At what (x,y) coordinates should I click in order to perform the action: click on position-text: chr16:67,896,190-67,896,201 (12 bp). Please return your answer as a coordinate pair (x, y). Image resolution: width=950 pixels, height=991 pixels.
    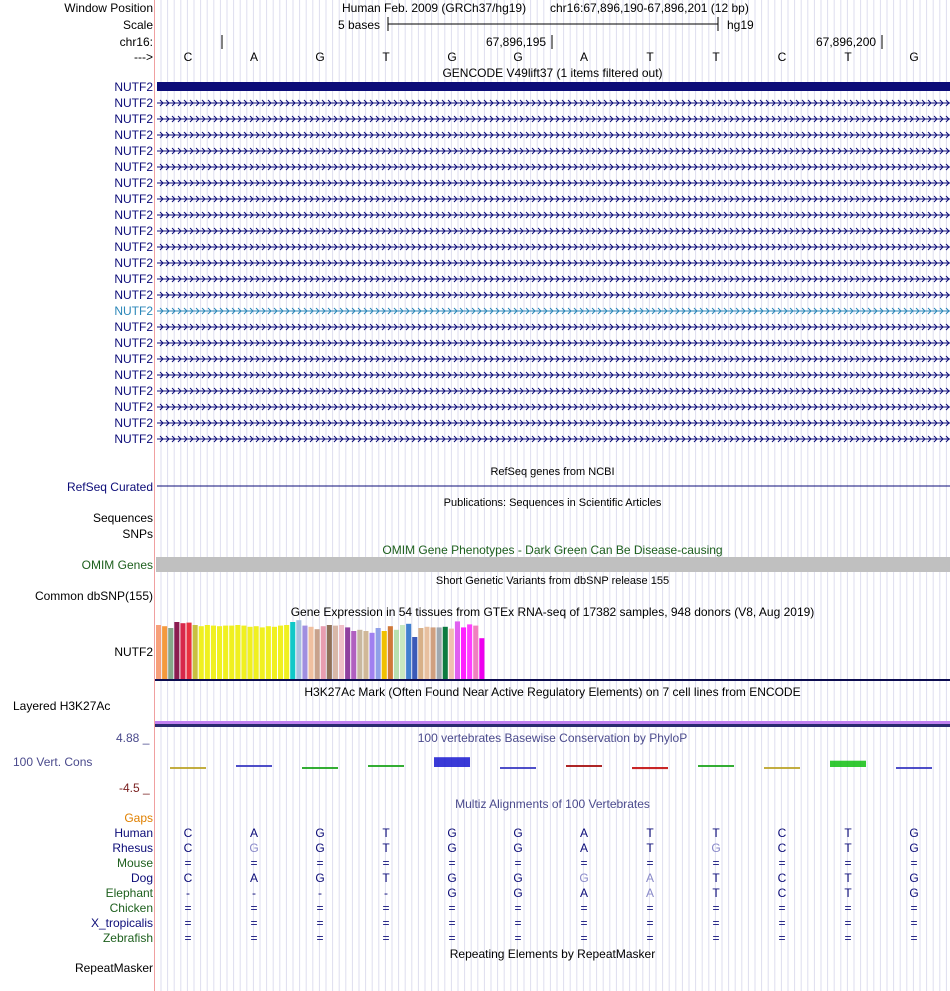
    Looking at the image, I should click on (649, 8).